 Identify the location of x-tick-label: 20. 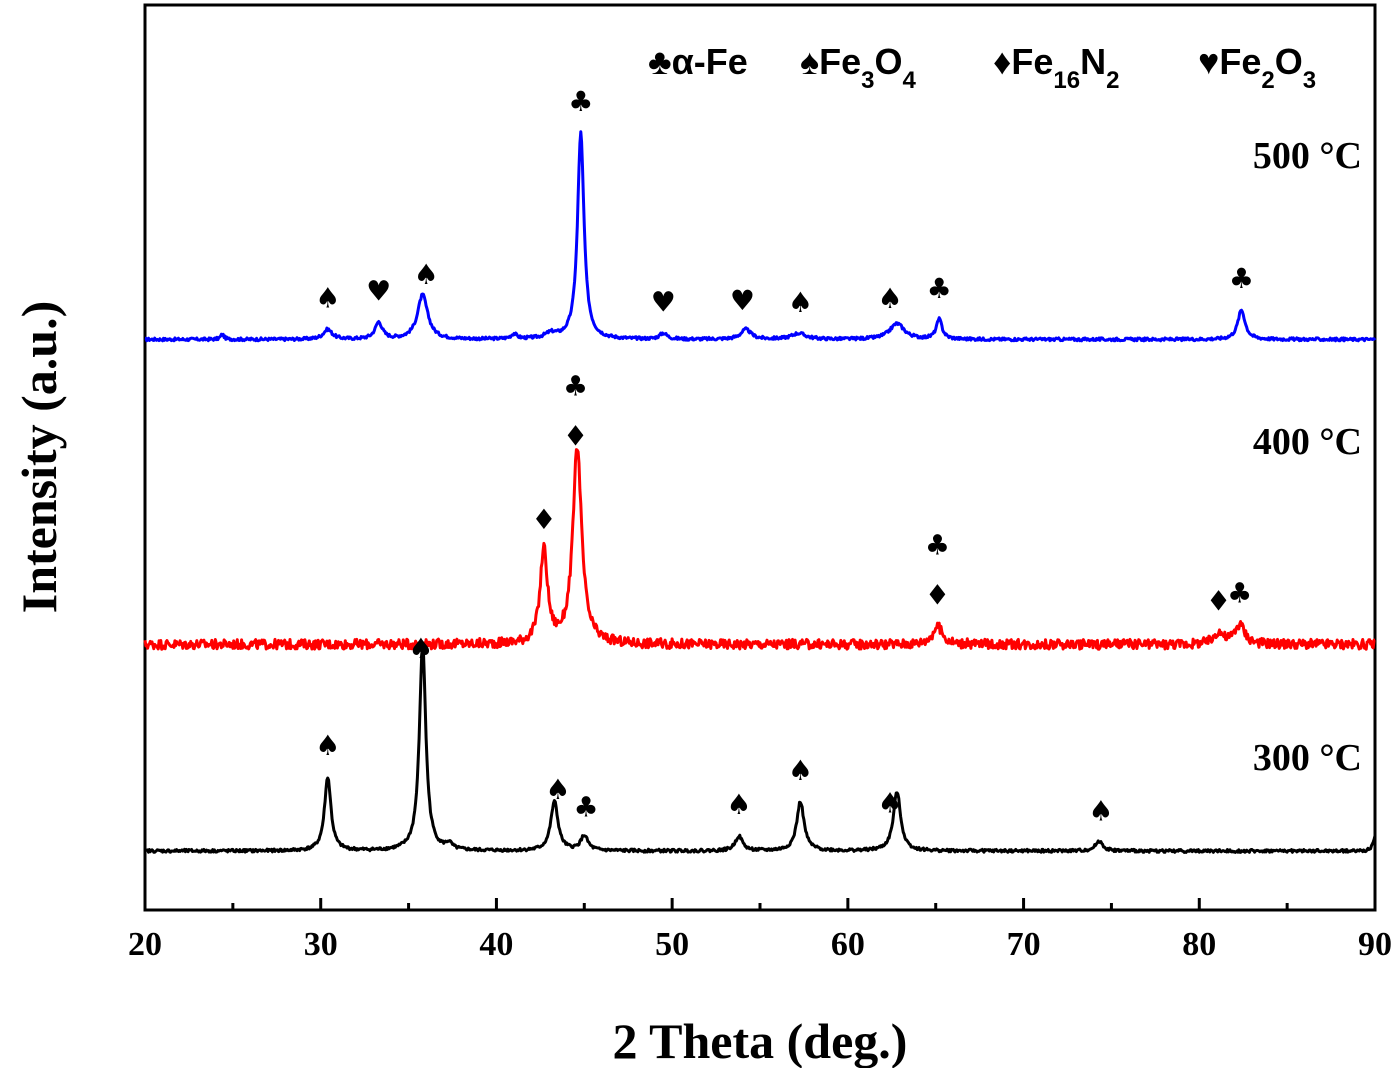
(145, 944).